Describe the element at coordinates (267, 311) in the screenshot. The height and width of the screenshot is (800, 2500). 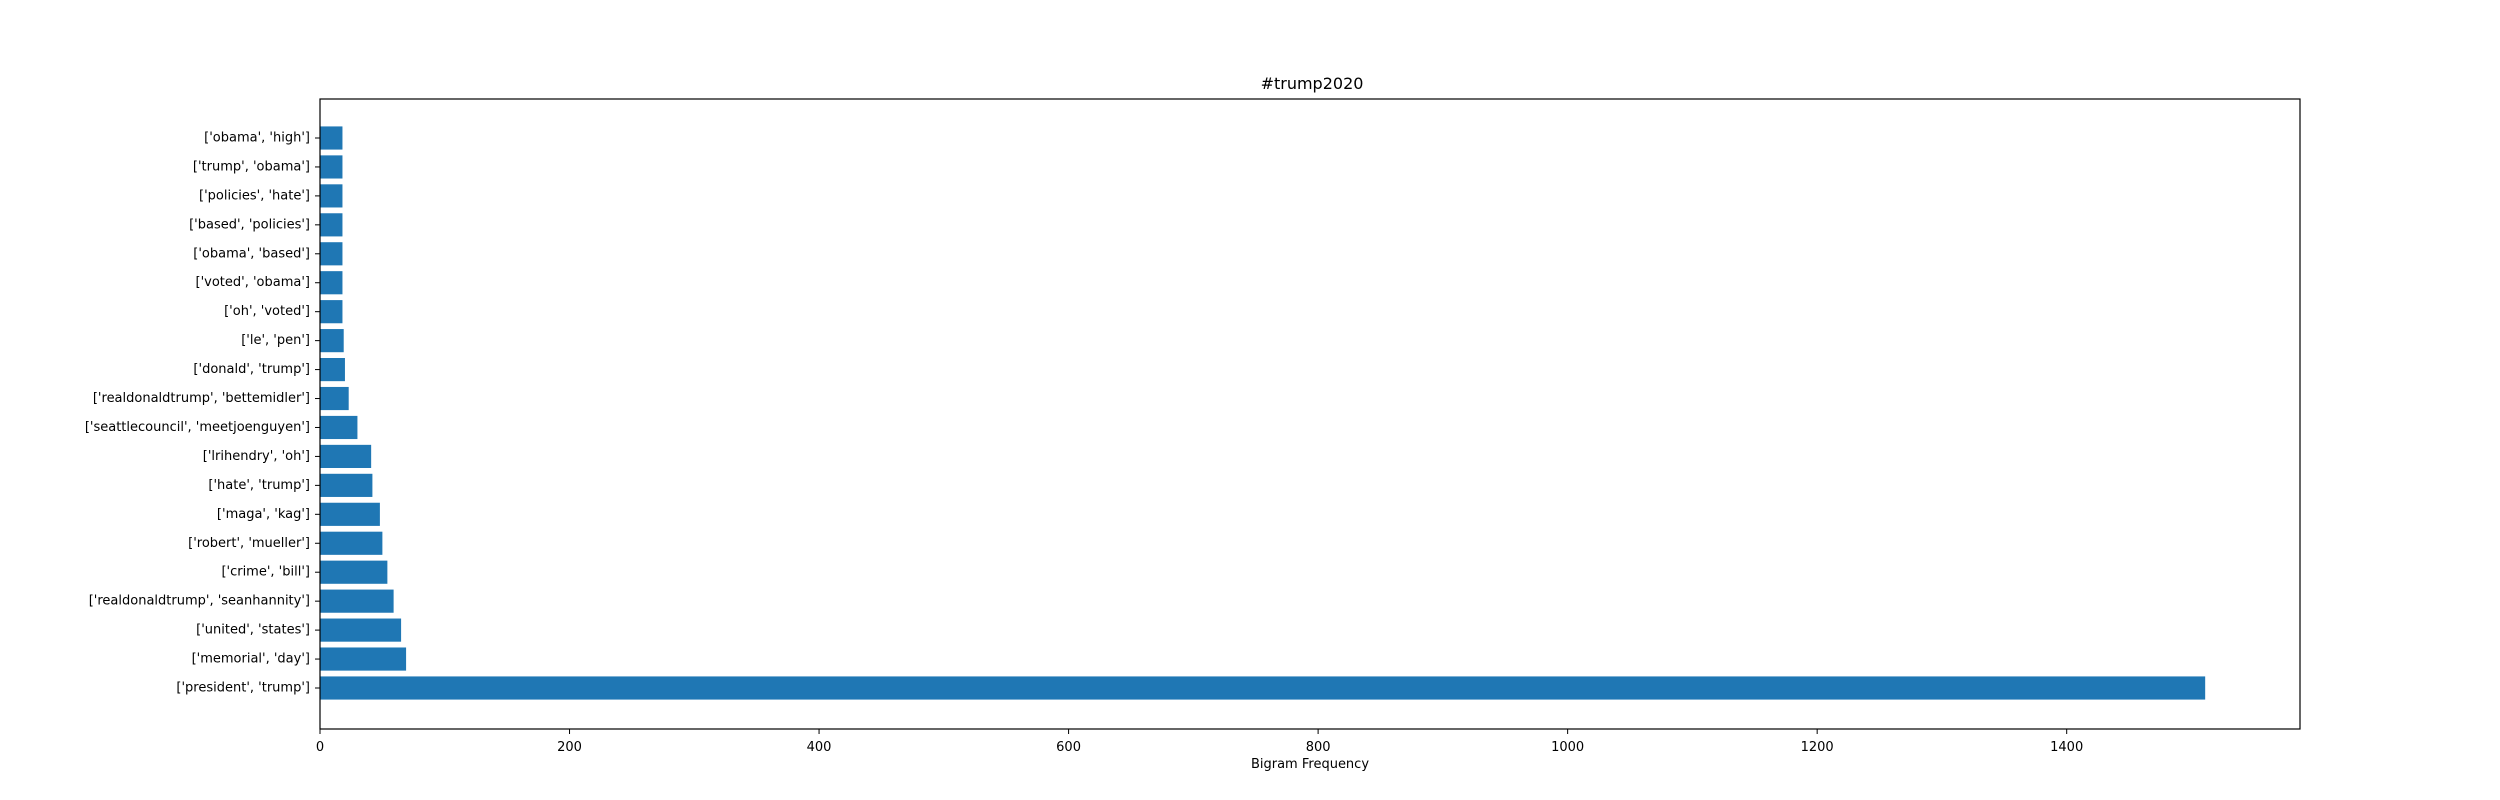
I see `y-tick-label: ['oh', 'voted']` at that location.